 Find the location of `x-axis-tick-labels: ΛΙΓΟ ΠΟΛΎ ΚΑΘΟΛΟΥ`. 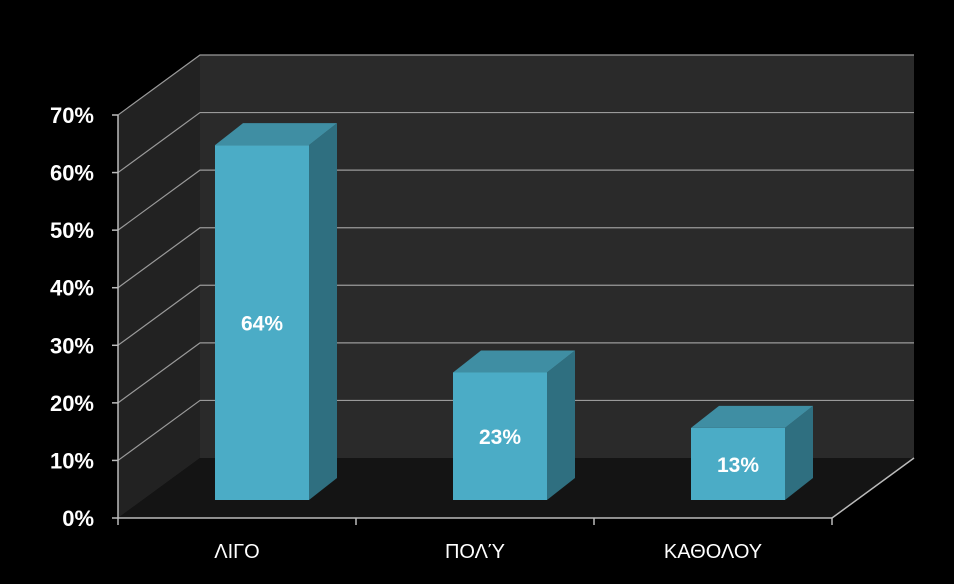

x-axis-tick-labels: ΛΙΓΟ ΠΟΛΎ ΚΑΘΟΛΟΥ is located at coordinates (488, 552).